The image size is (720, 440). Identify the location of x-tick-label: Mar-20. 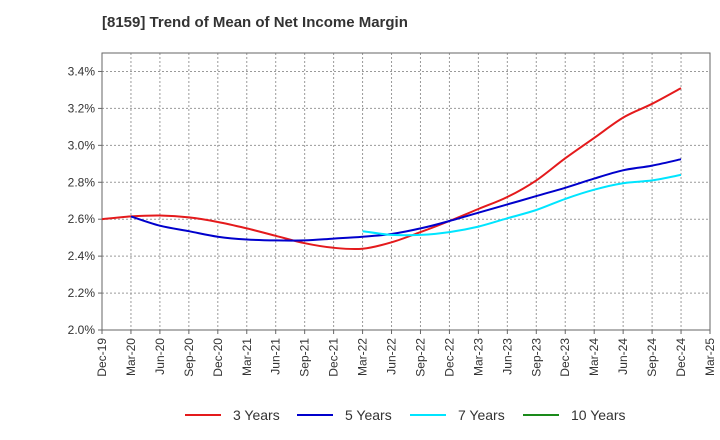
(131, 357).